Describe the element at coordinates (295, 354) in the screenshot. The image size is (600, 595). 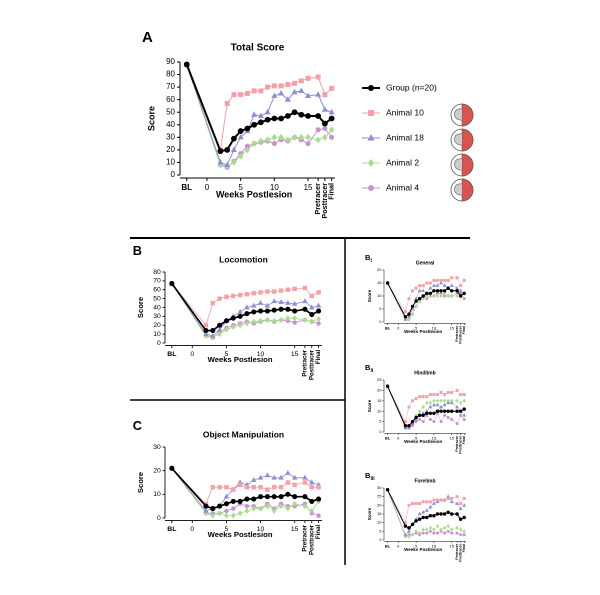
I see `x-tick-label: 15` at that location.